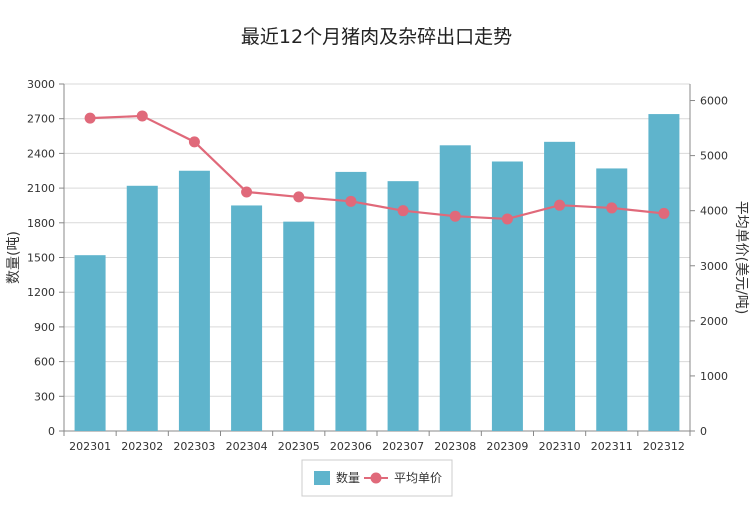  I want to click on legend-swatch-marker, so click(376, 478).